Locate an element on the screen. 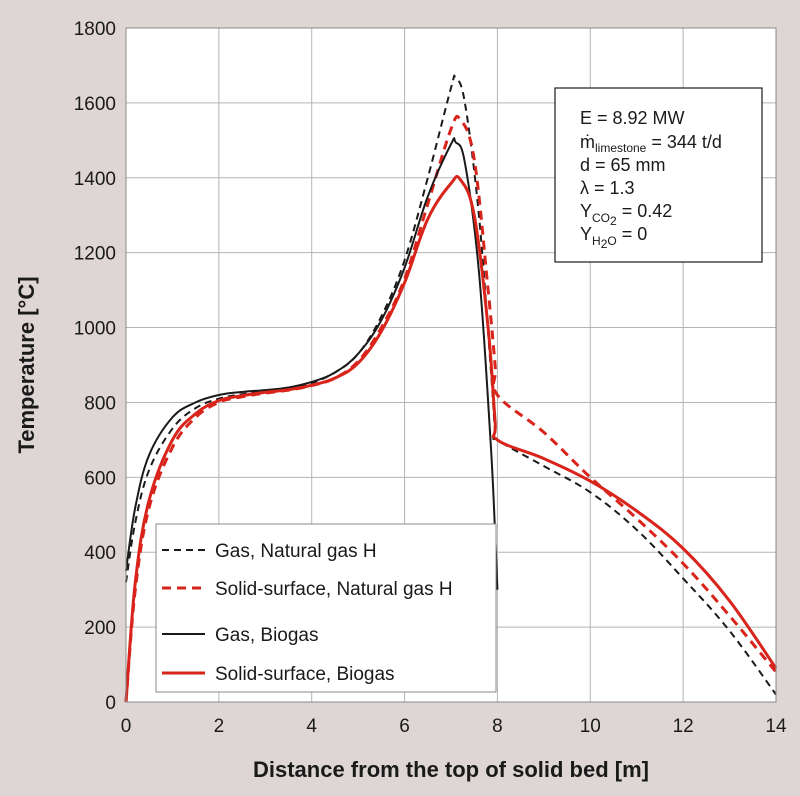 Image resolution: width=800 pixels, height=796 pixels. legend-box is located at coordinates (326, 608).